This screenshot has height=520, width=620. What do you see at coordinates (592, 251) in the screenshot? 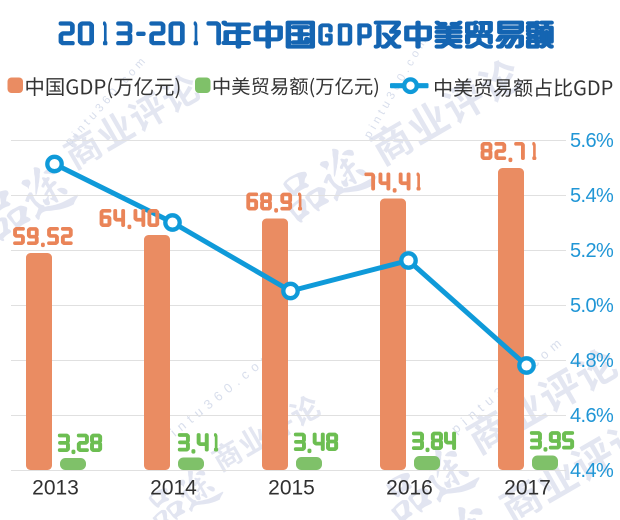
I see `svg-text: 5.2%` at bounding box center [592, 251].